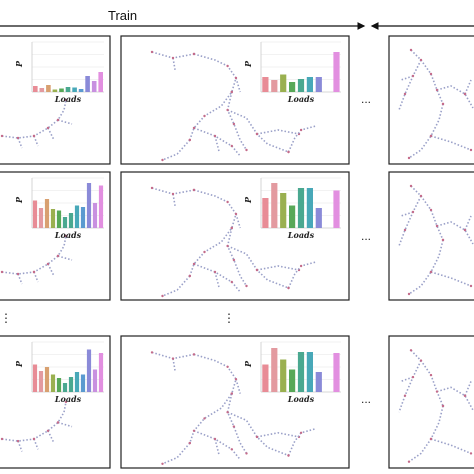  I want to click on panel-r2c2: P Loads, so click(235, 236).